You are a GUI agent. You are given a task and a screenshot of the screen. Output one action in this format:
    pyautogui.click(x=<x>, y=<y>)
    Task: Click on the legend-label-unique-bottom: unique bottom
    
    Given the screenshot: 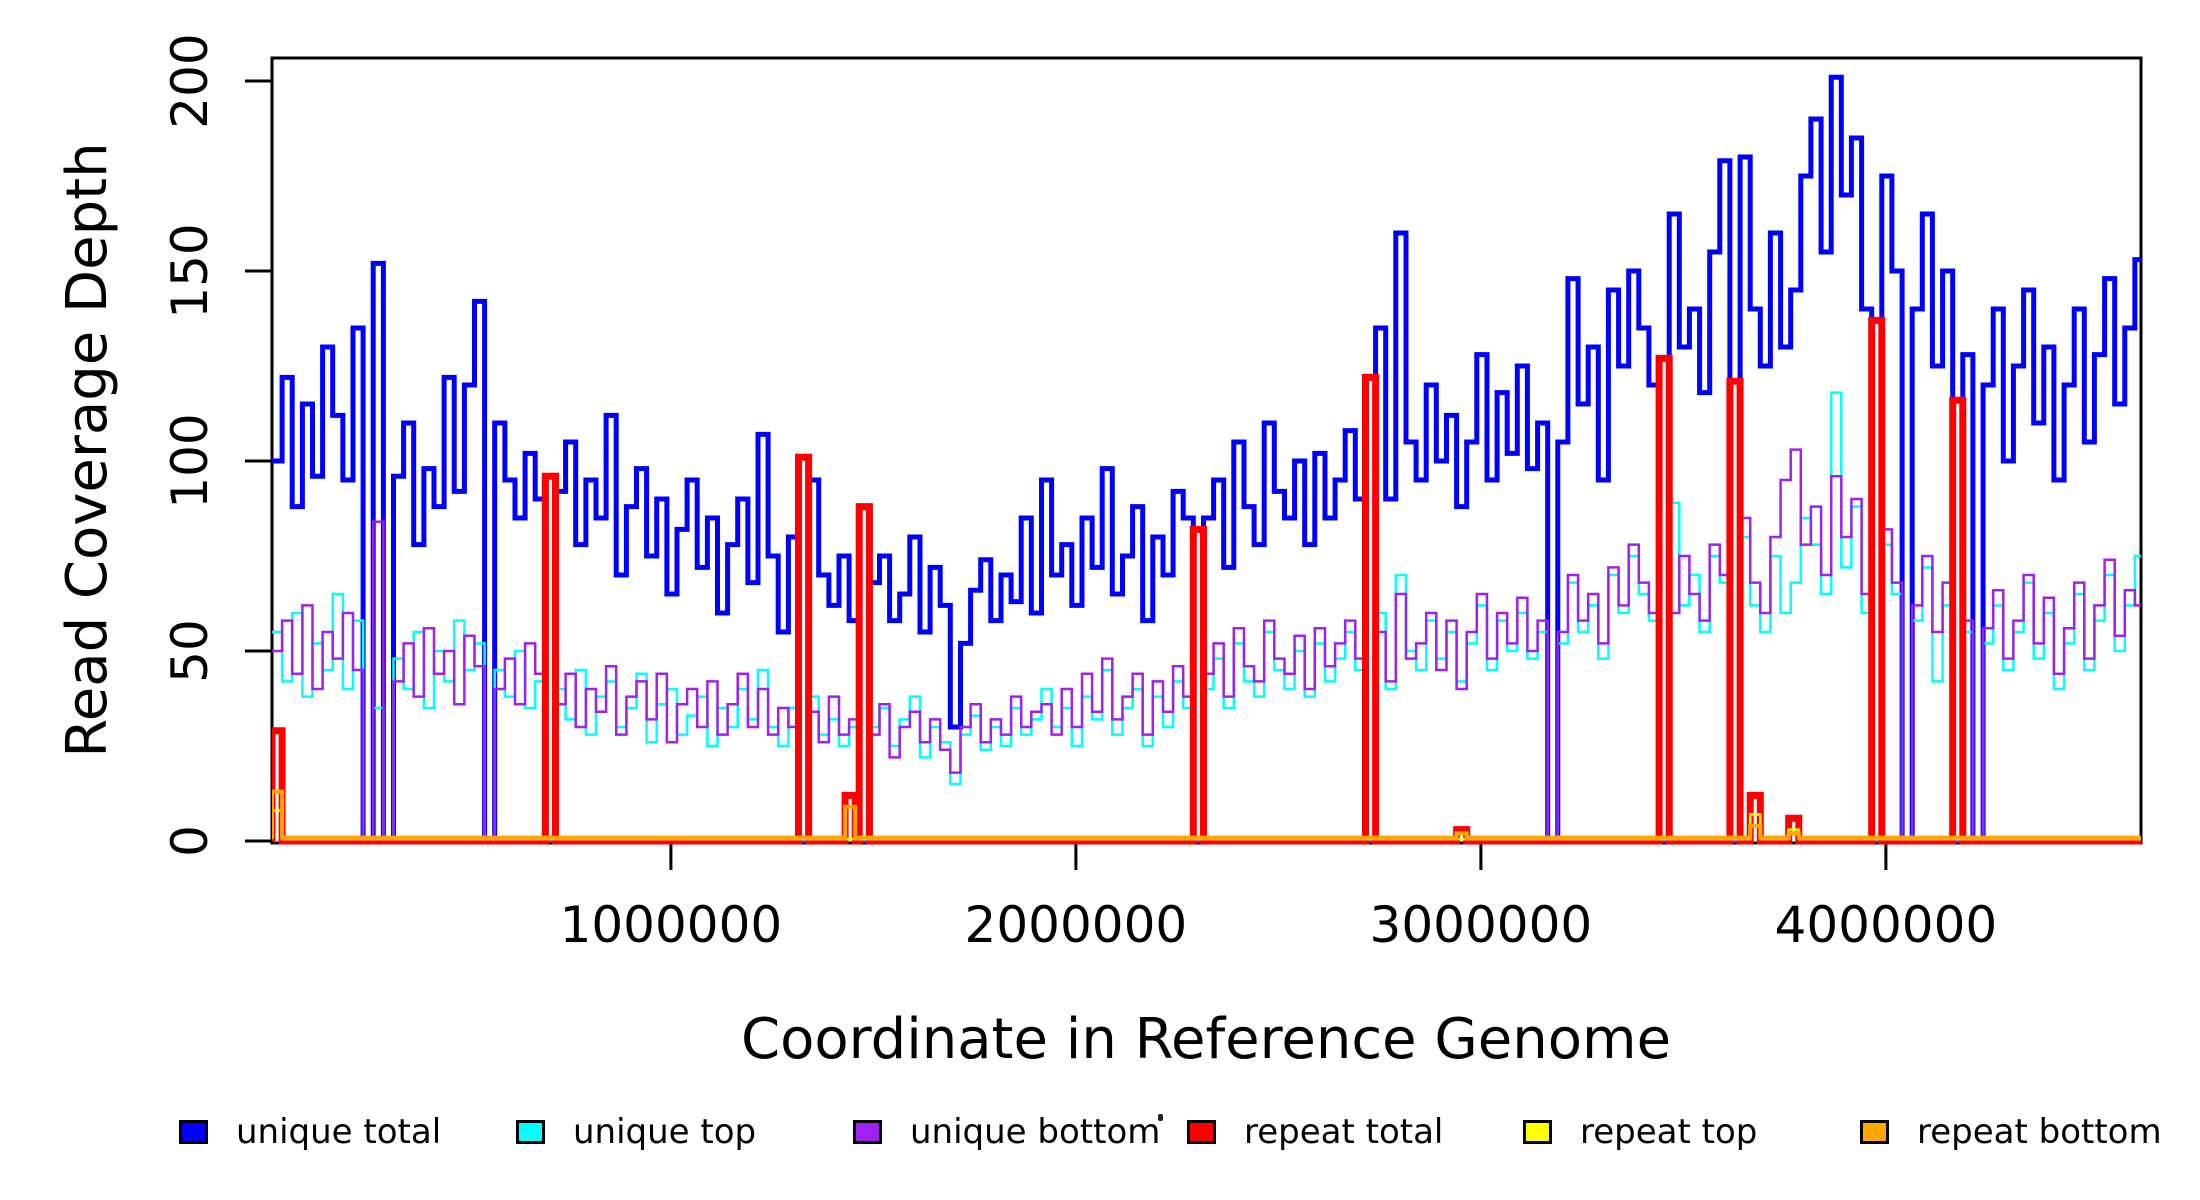 What is the action you would take?
    pyautogui.click(x=1035, y=1132)
    